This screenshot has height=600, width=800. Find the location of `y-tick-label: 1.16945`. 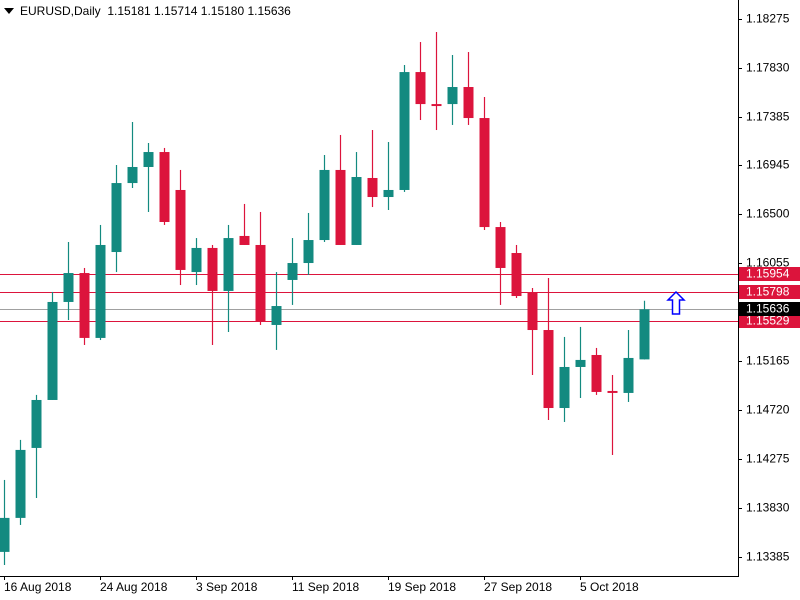

y-tick-label: 1.16945 is located at coordinates (768, 165).